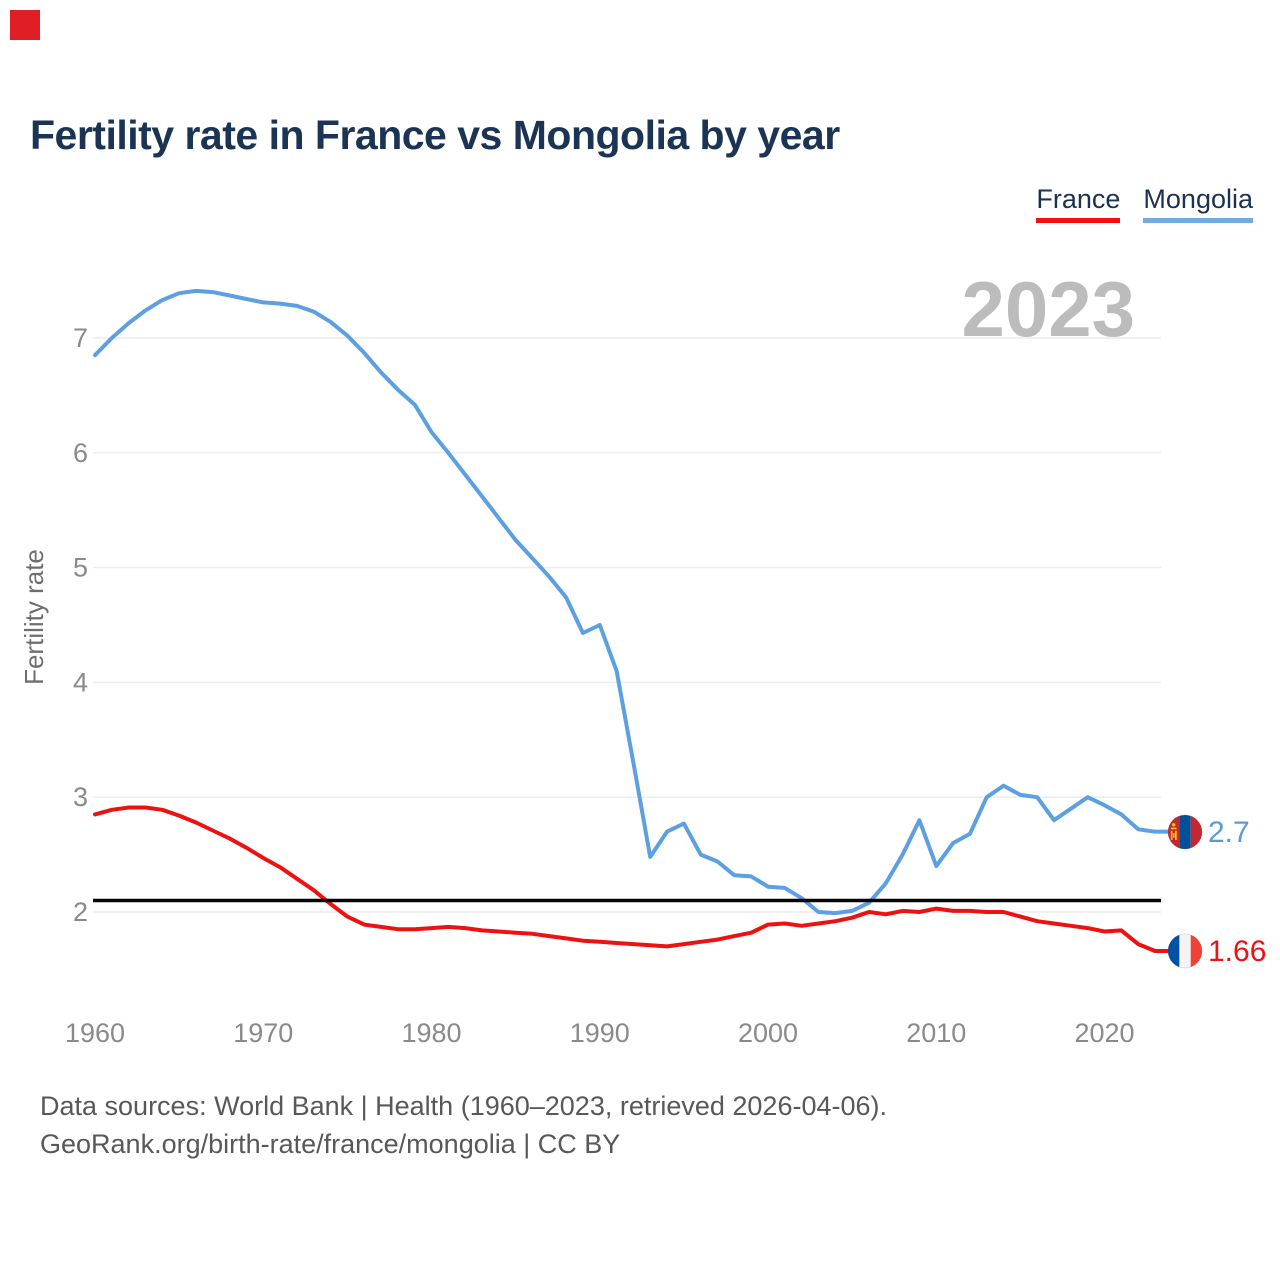  I want to click on mongolia-flag-icon, so click(1185, 832).